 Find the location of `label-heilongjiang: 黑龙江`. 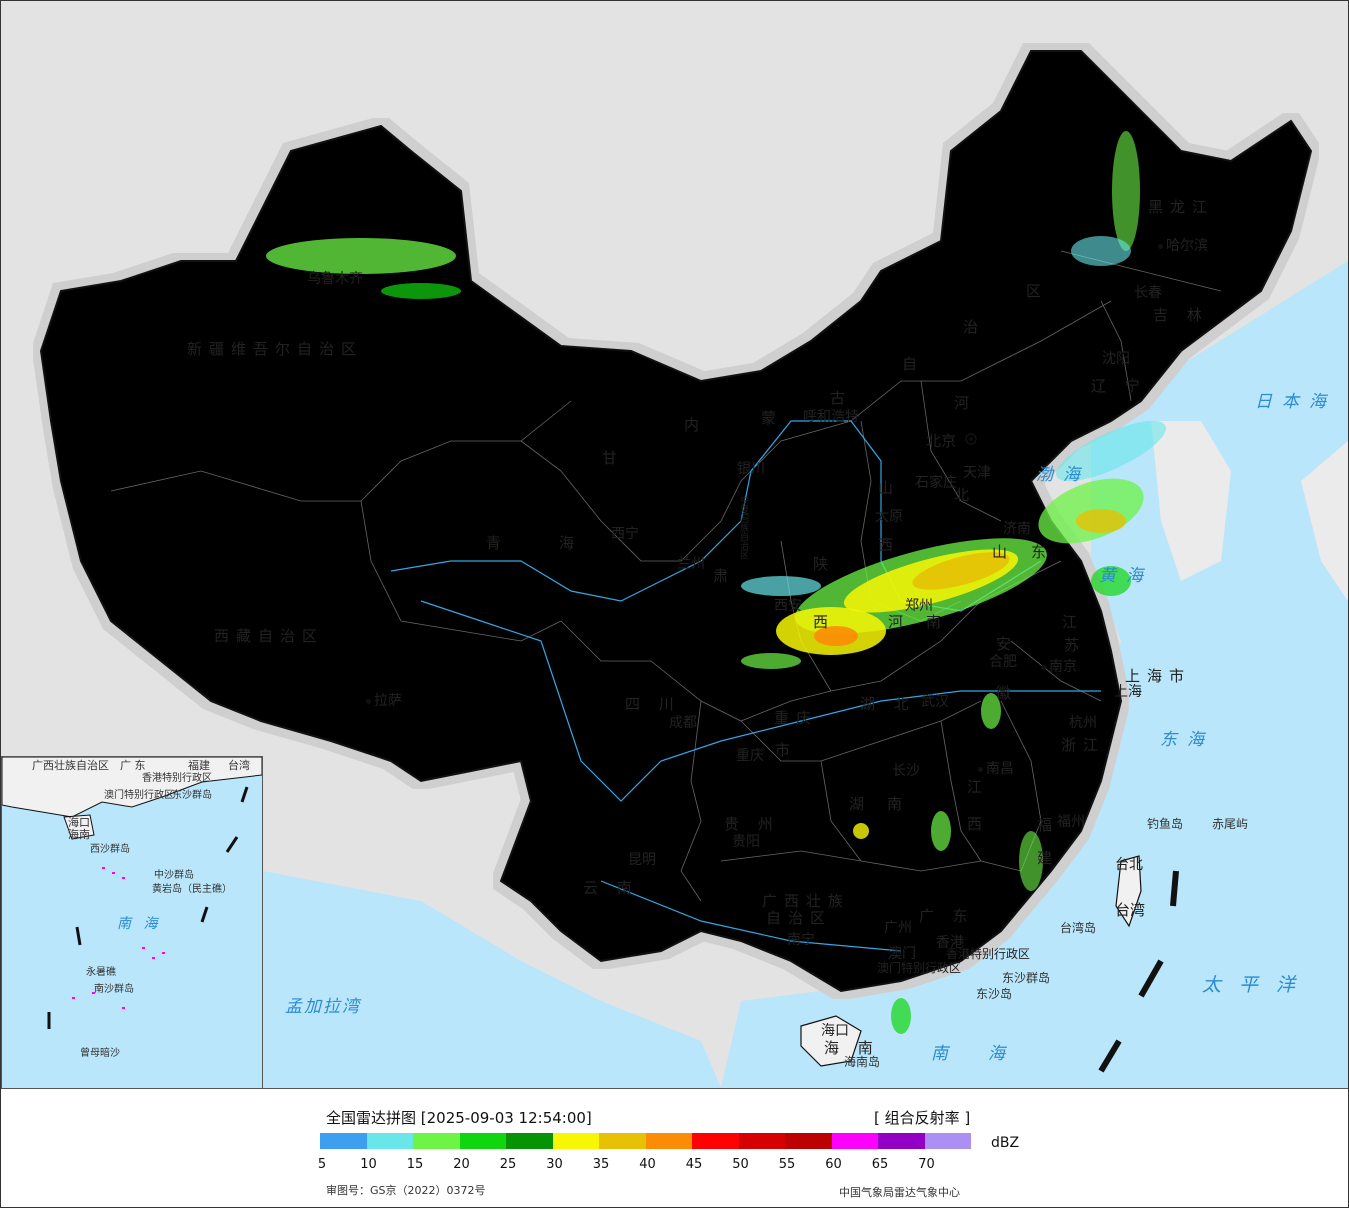

label-heilongjiang: 黑龙江 is located at coordinates (1181, 207).